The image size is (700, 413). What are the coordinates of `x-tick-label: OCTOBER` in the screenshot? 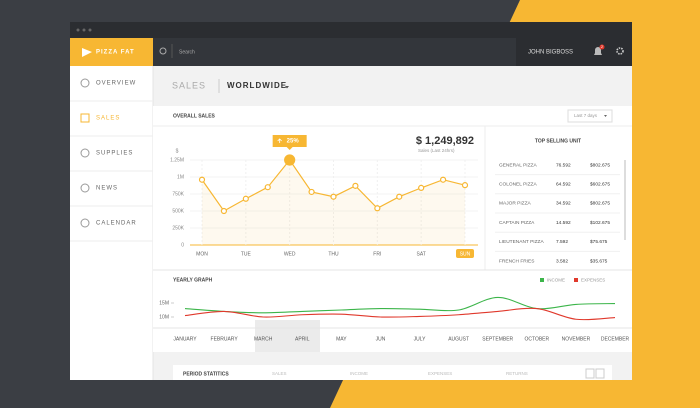 It's located at (536, 339).